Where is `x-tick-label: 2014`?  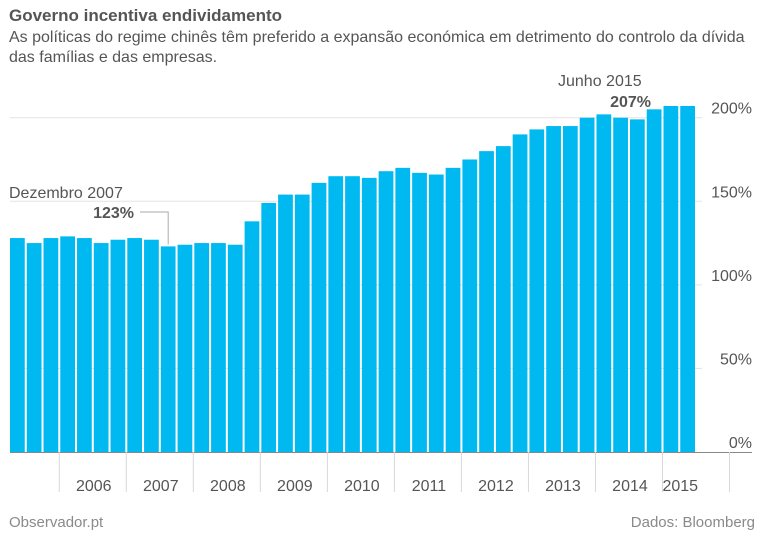
x-tick-label: 2014 is located at coordinates (630, 486).